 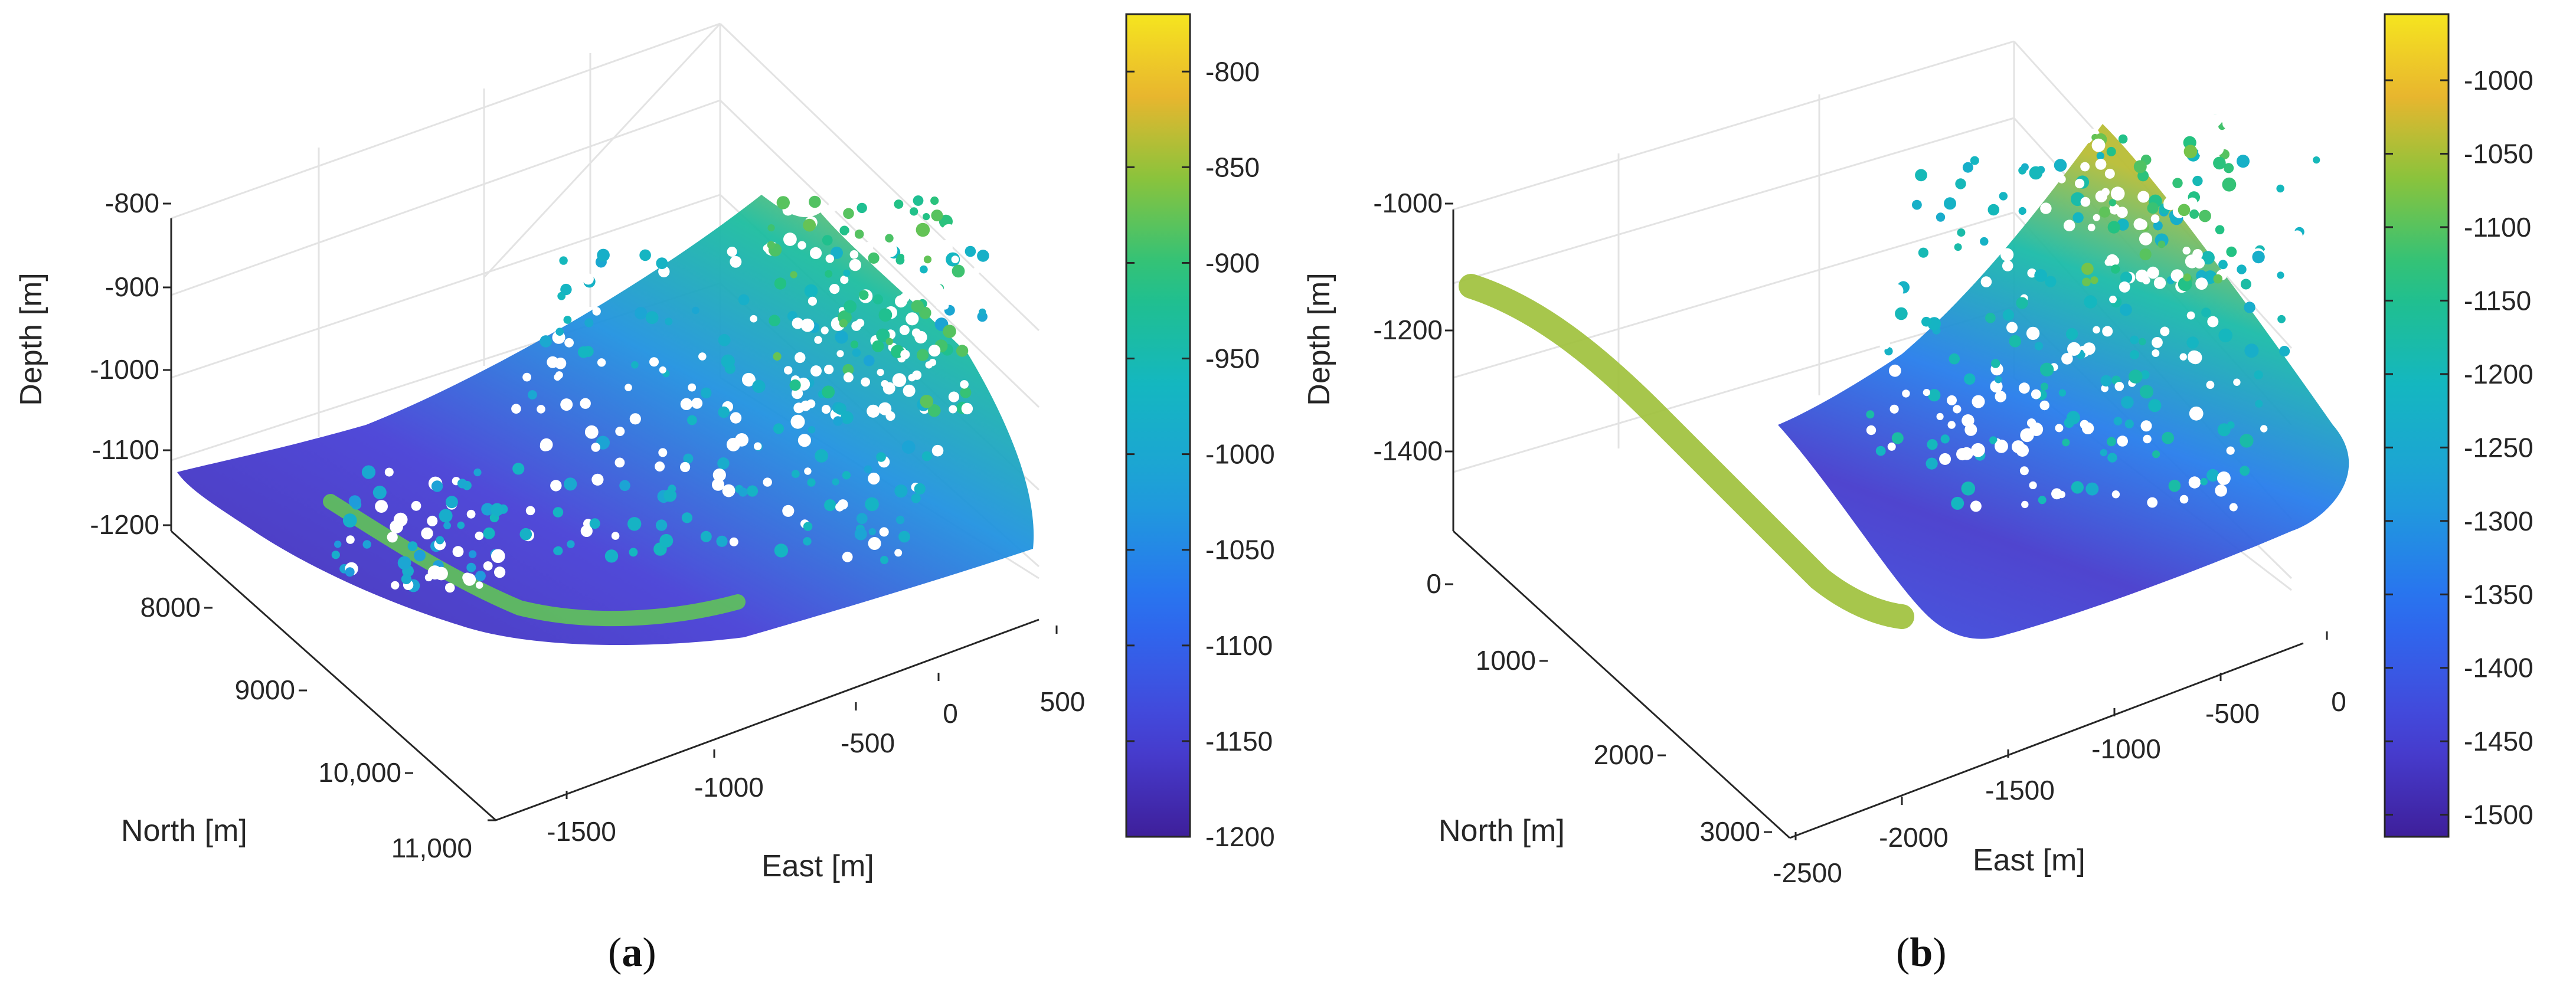 I want to click on p0-colorbar, so click(x=1158, y=425).